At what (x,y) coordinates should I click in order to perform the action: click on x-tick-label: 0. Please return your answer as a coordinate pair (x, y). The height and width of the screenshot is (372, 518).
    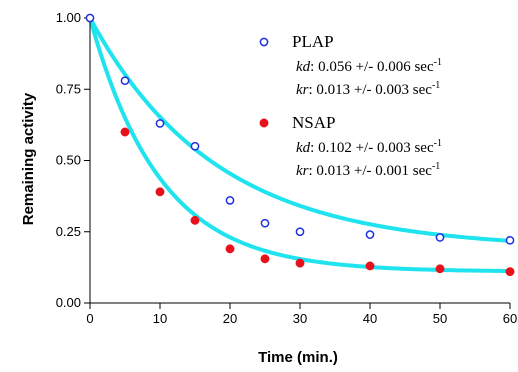
    Looking at the image, I should click on (89, 318).